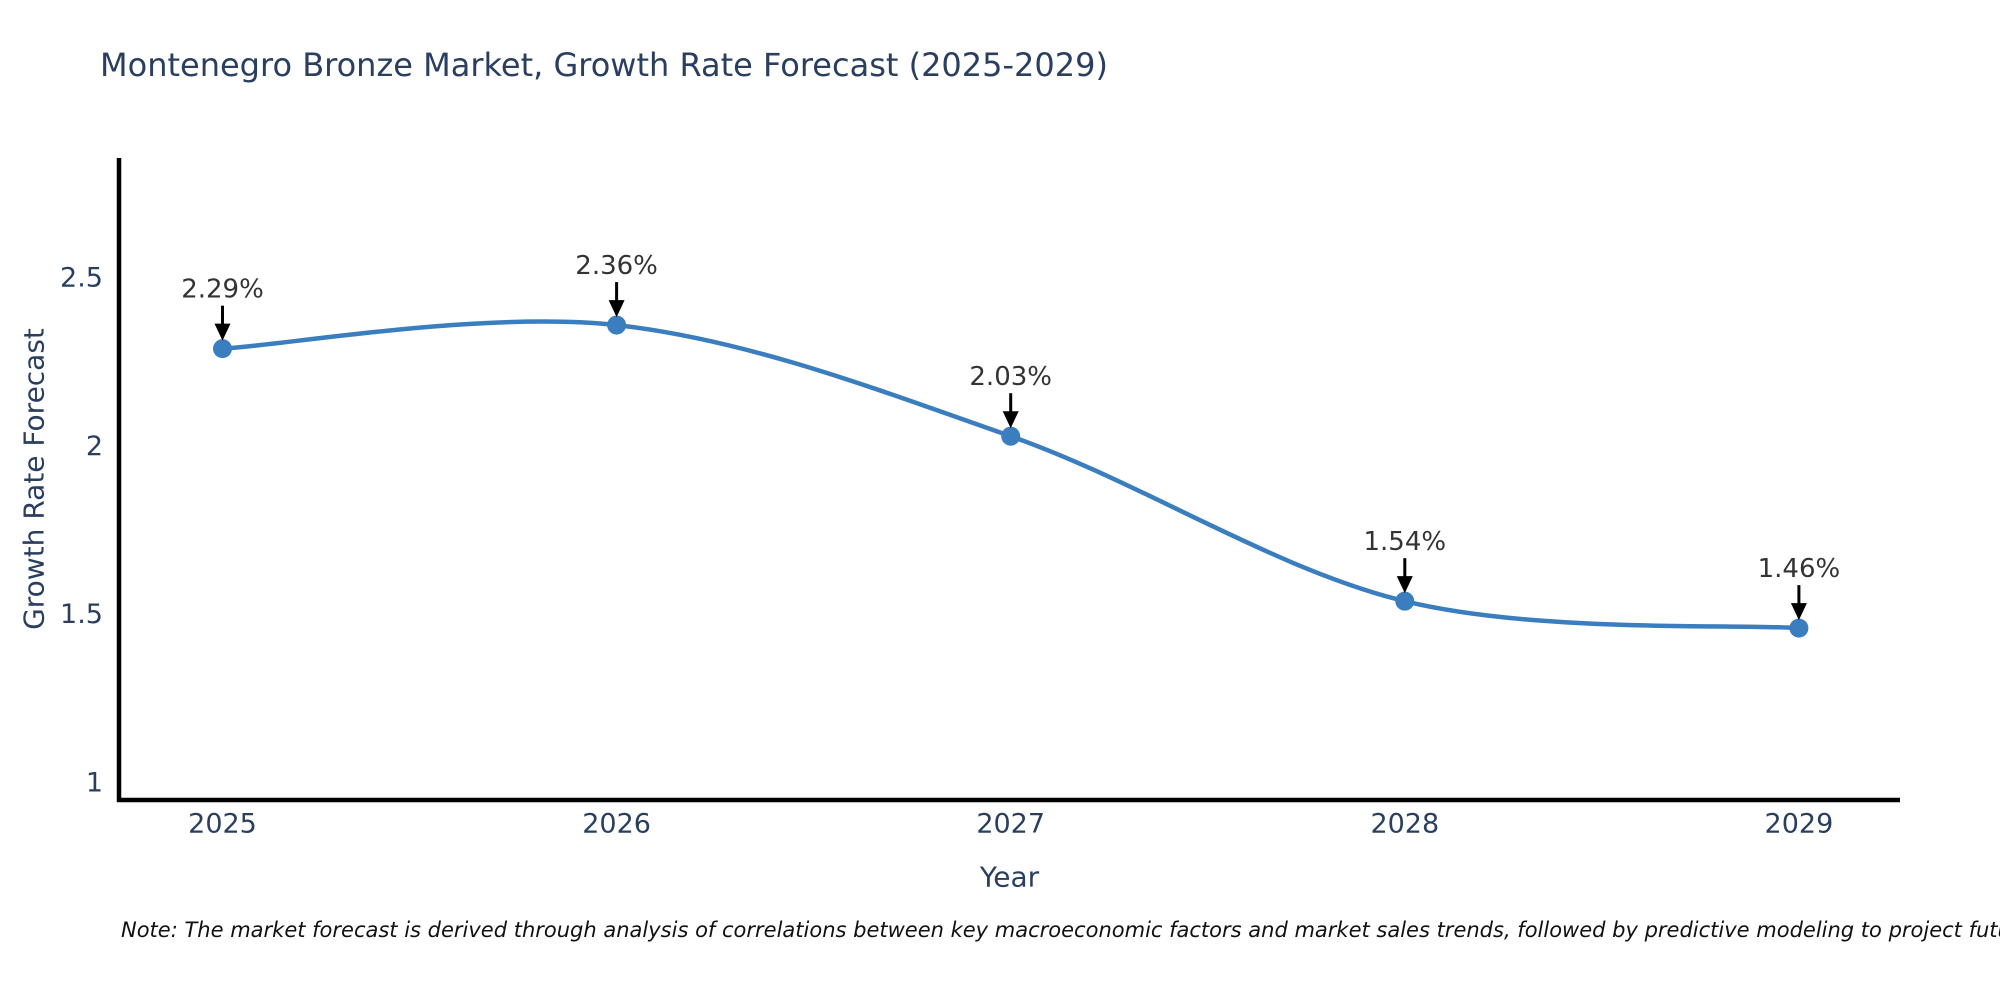 This screenshot has height=1000, width=2000. What do you see at coordinates (81, 277) in the screenshot?
I see `y-tick-label: 2.5` at bounding box center [81, 277].